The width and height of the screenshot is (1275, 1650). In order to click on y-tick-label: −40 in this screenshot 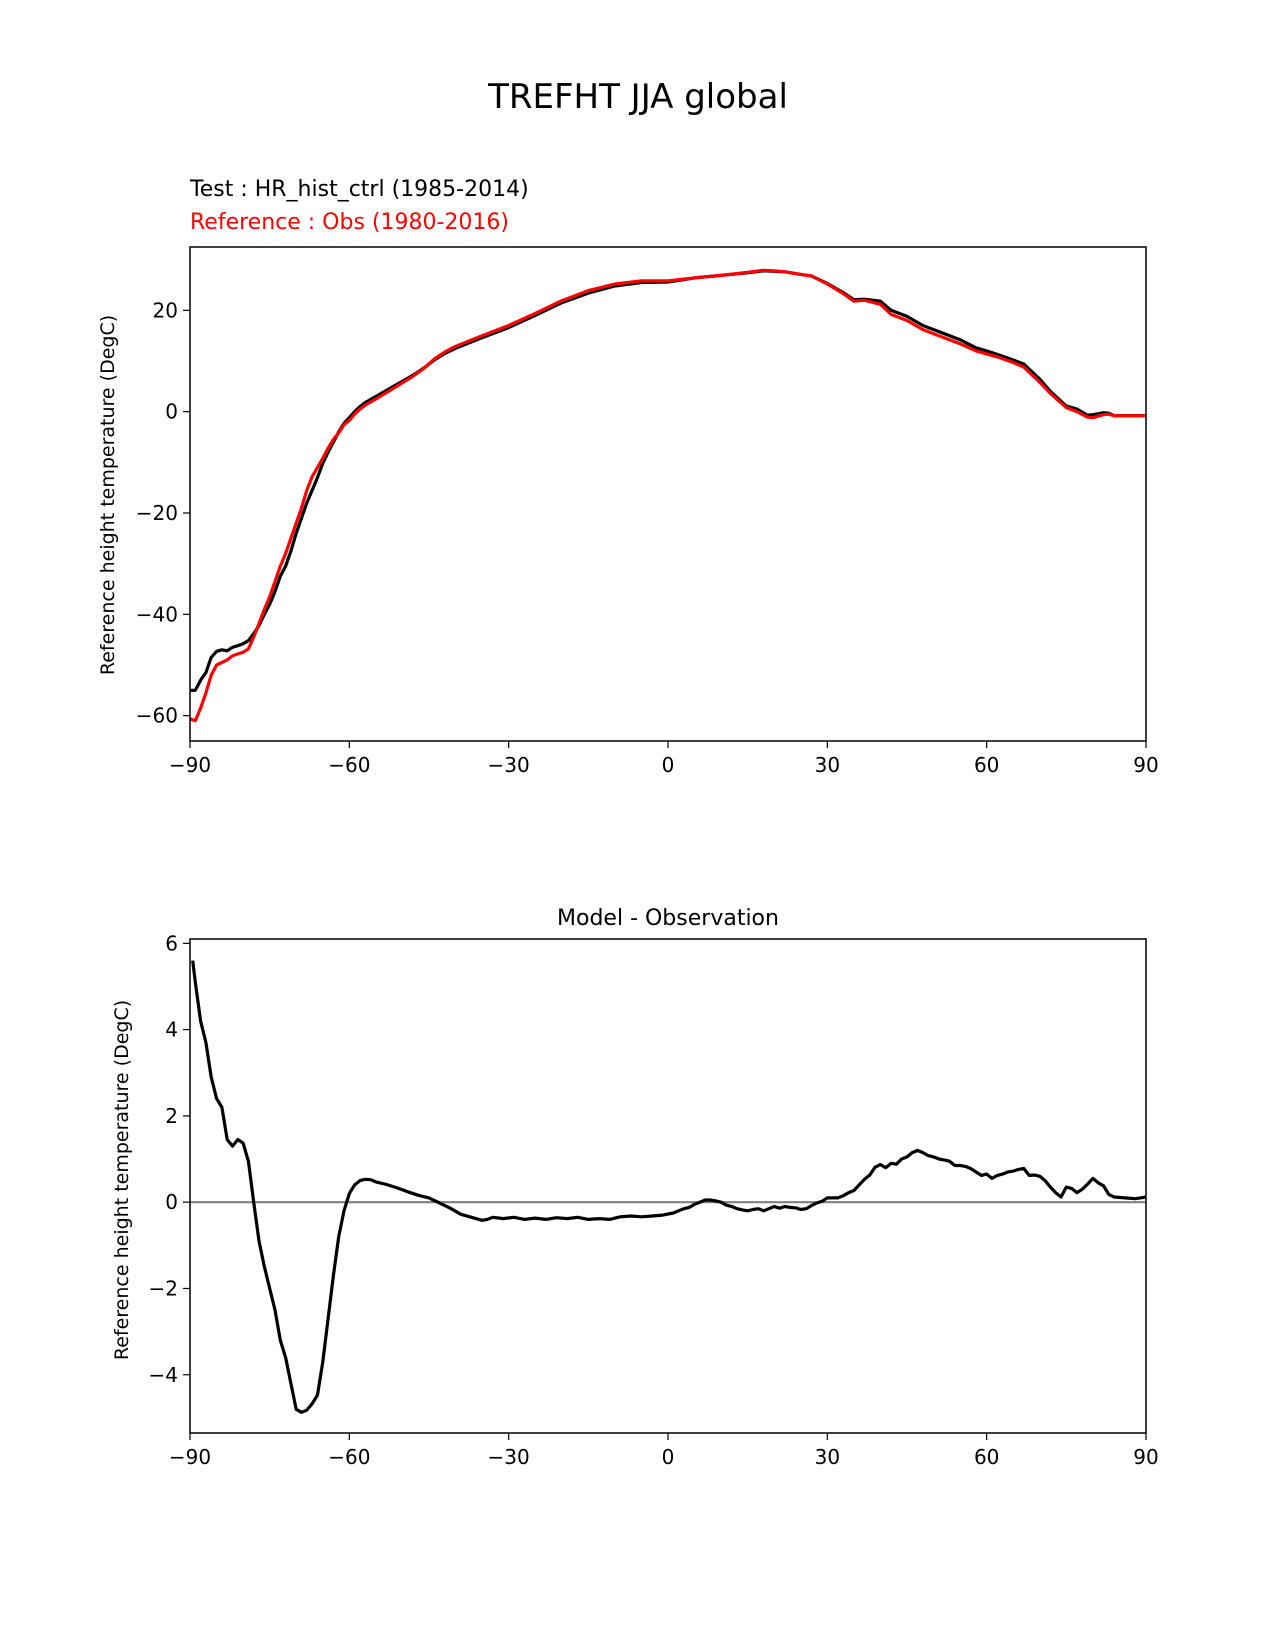, I will do `click(157, 614)`.